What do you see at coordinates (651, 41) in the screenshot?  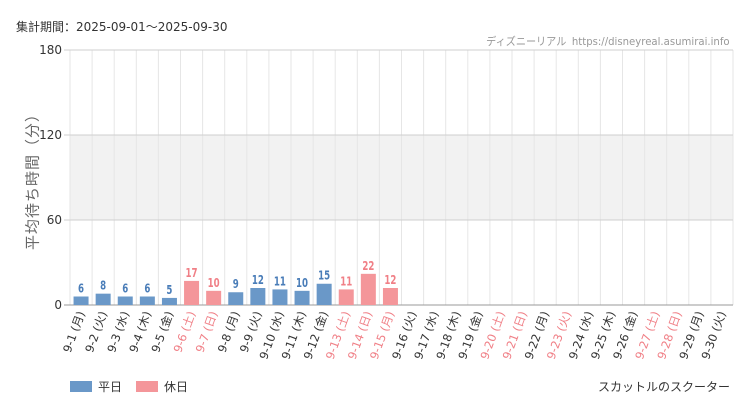 I see `source-url: https://disneyreal.asumirai.info` at bounding box center [651, 41].